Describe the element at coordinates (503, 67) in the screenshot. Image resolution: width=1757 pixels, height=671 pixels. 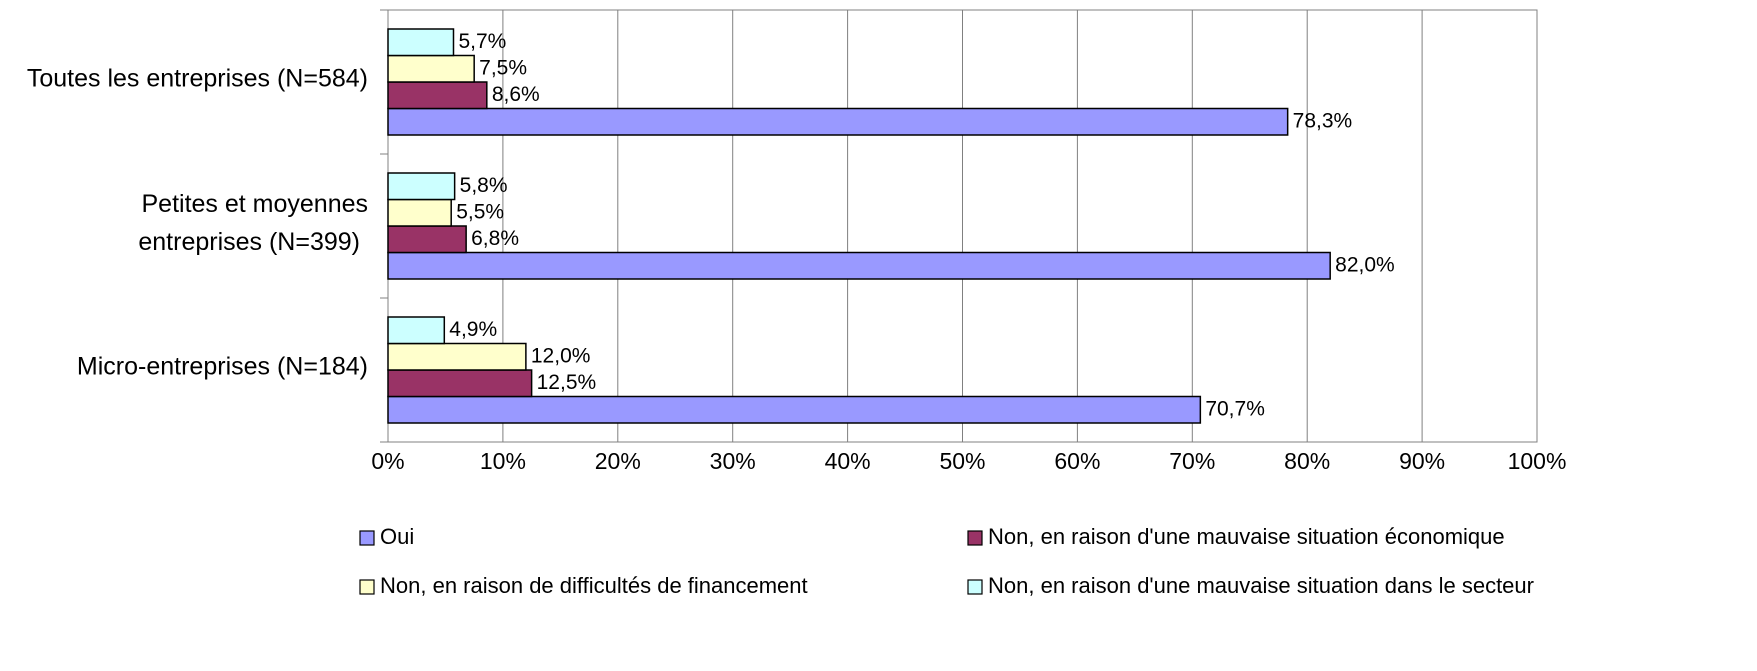
I see `value-label: 7,5%` at that location.